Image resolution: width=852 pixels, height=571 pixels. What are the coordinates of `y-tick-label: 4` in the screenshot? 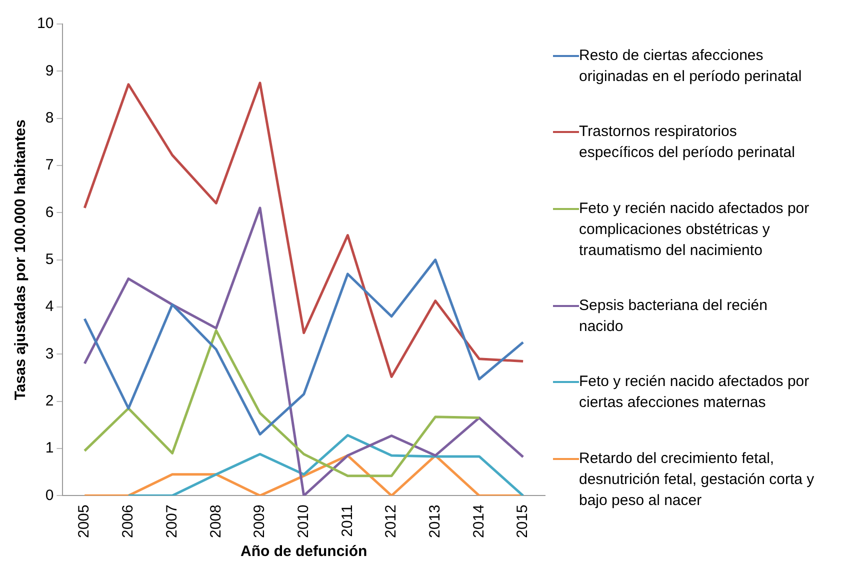 It's located at (49, 307).